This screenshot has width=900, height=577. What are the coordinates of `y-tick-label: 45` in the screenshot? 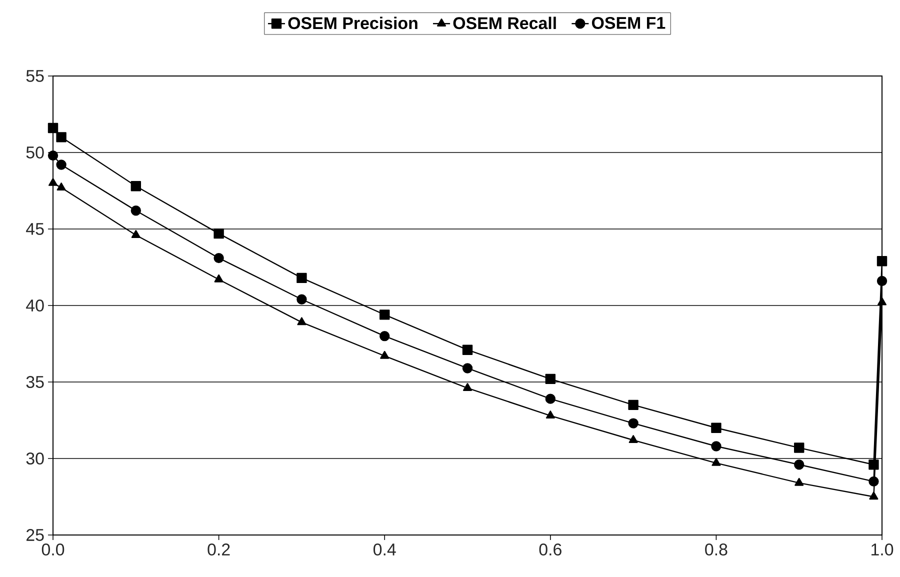 It's located at (35, 229).